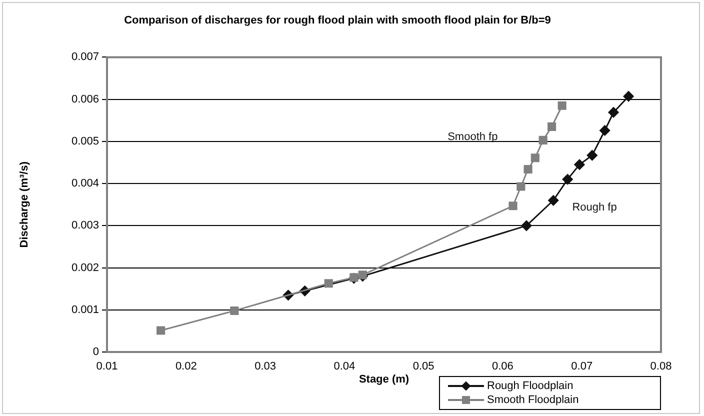  I want to click on x-tick-label: 0.04, so click(345, 366).